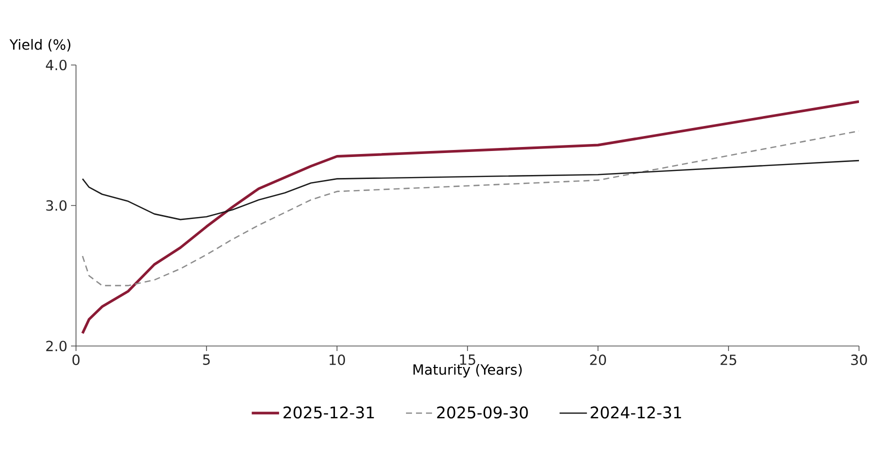 The height and width of the screenshot is (459, 877). Describe the element at coordinates (636, 412) in the screenshot. I see `legend-label: 2024-12-31` at that location.